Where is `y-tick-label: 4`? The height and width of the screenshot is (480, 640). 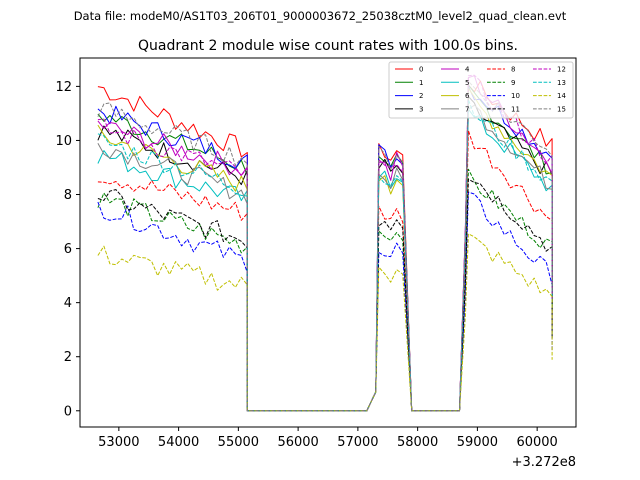
y-tick-label: 4 is located at coordinates (68, 303).